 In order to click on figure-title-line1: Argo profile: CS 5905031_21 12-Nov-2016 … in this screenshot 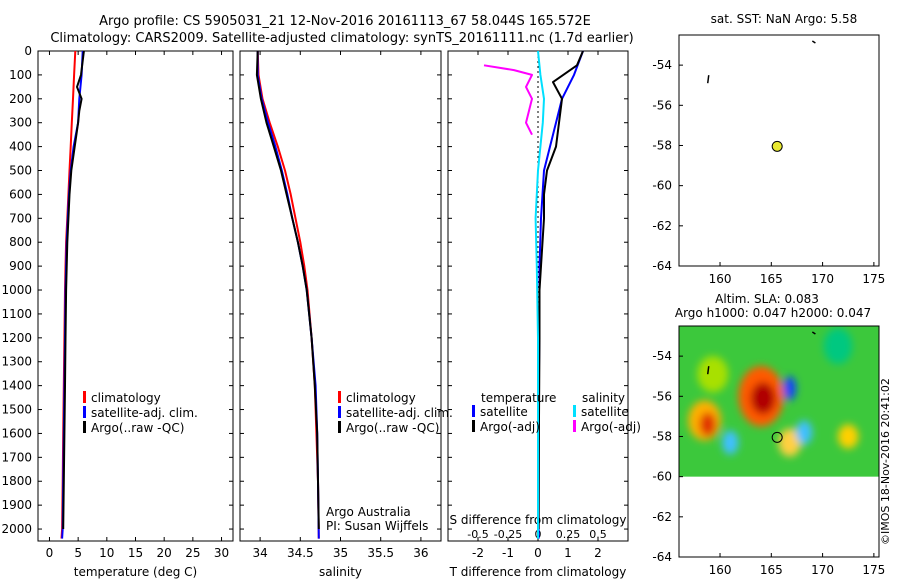, I will do `click(345, 21)`.